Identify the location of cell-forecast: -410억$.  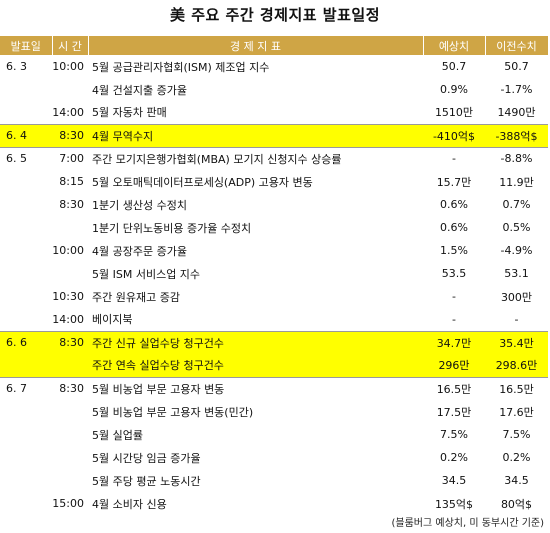
(454, 135).